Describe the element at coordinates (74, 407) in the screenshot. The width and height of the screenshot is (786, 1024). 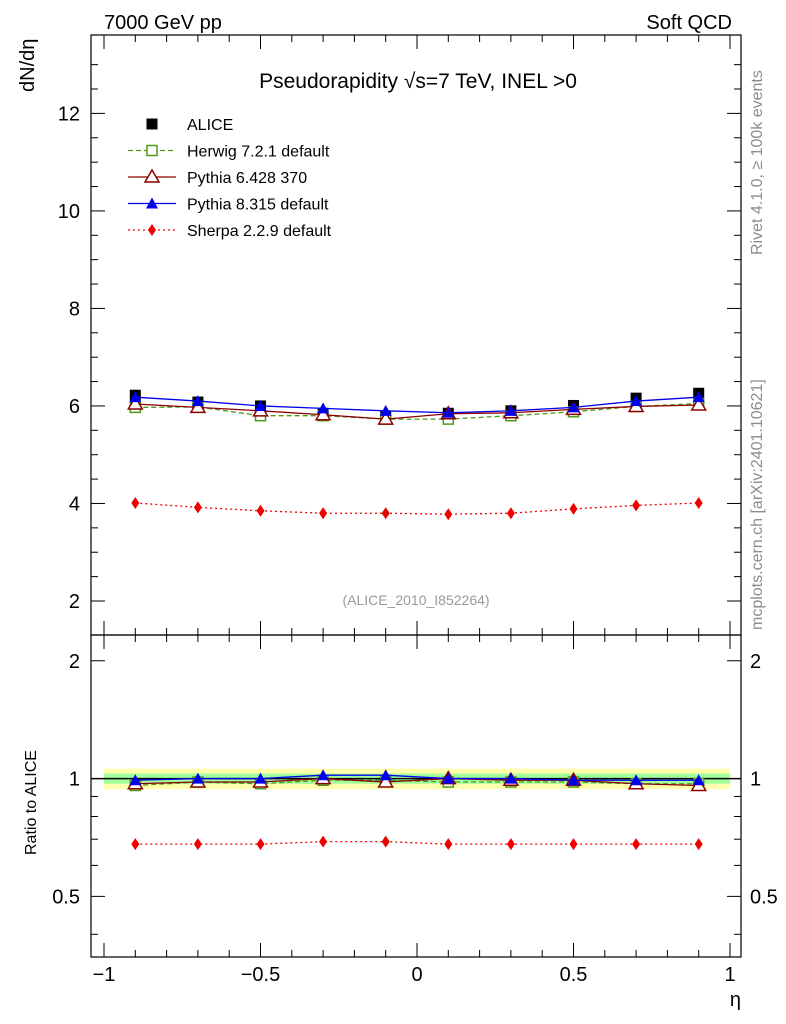
I see `y-tick-label: 6` at that location.